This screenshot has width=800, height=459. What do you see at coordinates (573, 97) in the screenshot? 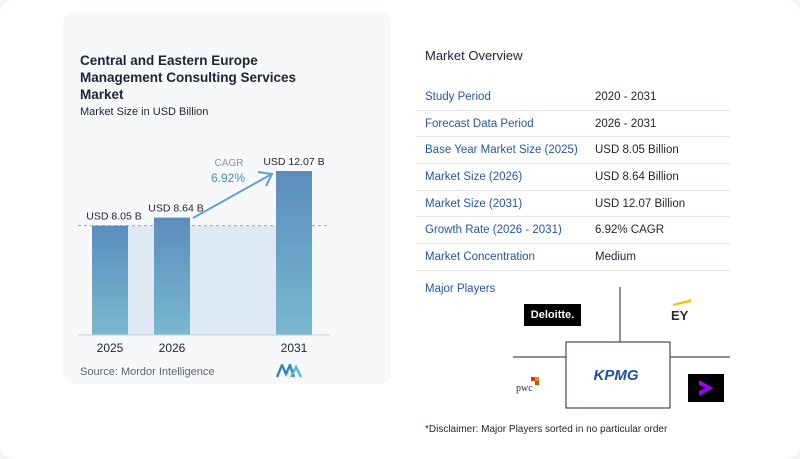
I see `table-row: Study Period 2020 - 2031` at bounding box center [573, 97].